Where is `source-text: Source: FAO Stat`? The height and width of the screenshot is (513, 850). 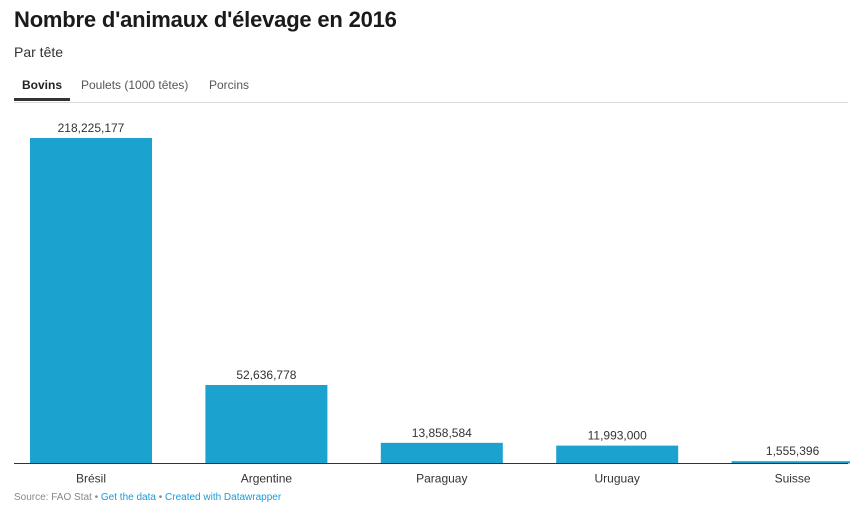 source-text: Source: FAO Stat is located at coordinates (53, 497).